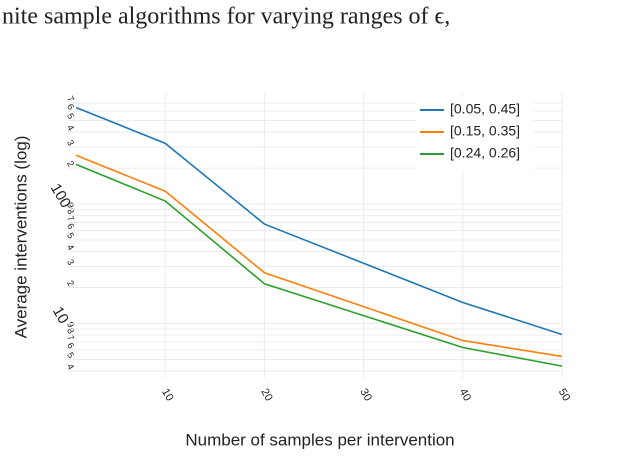  I want to click on legend-label: [0.24, 0.26], so click(485, 153).